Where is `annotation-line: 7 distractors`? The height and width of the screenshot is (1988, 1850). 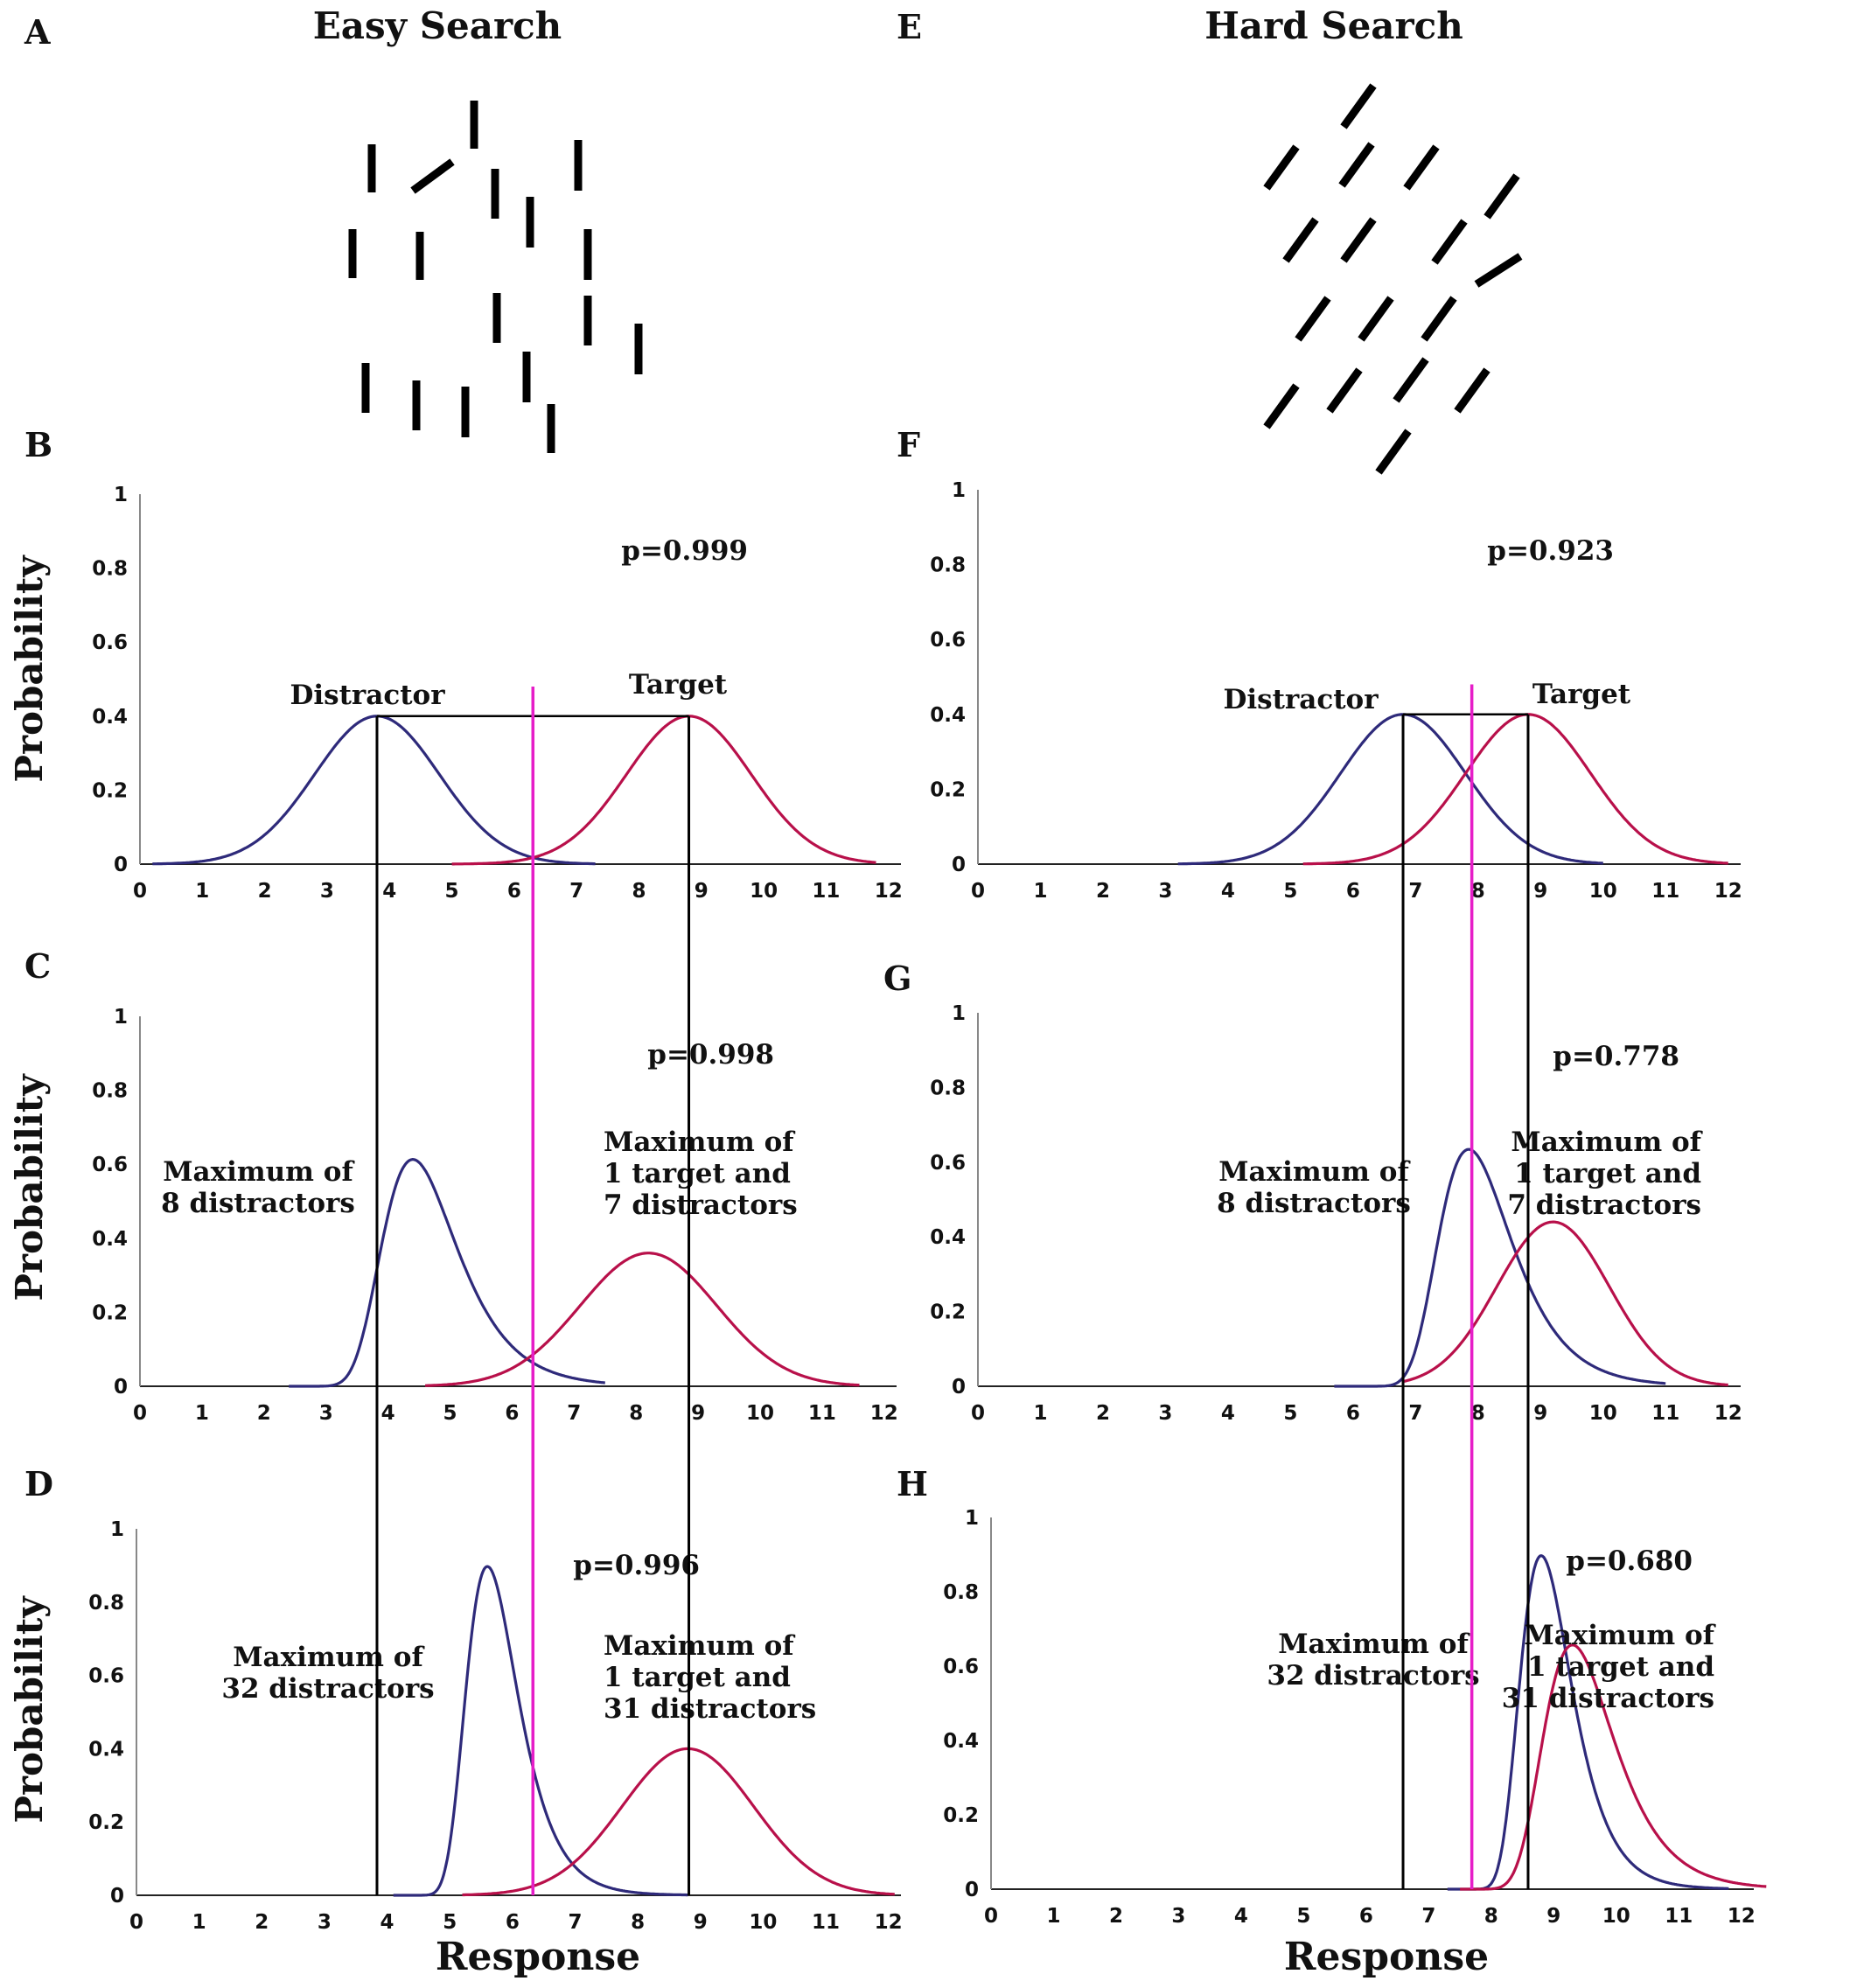
annotation-line: 7 distractors is located at coordinates (701, 1205).